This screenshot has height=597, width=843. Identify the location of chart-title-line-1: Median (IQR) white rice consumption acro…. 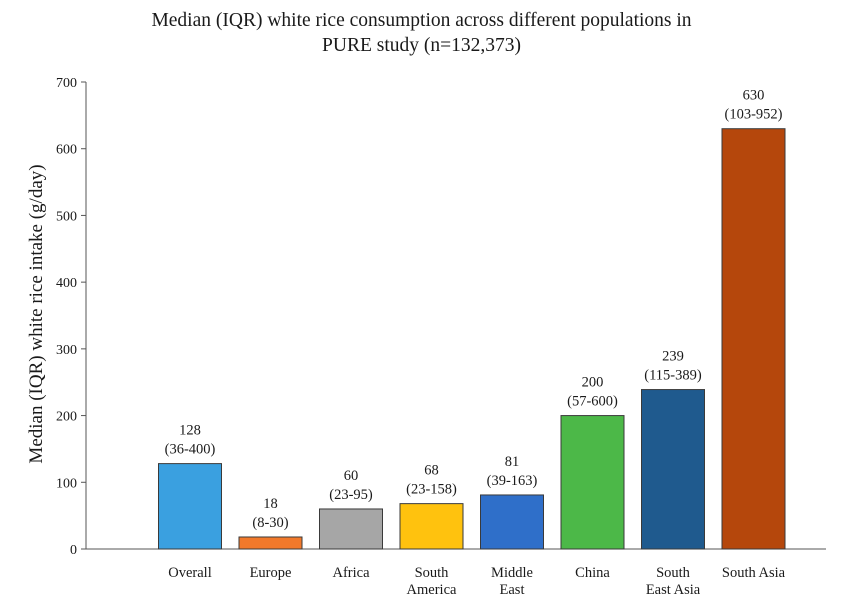
(421, 20).